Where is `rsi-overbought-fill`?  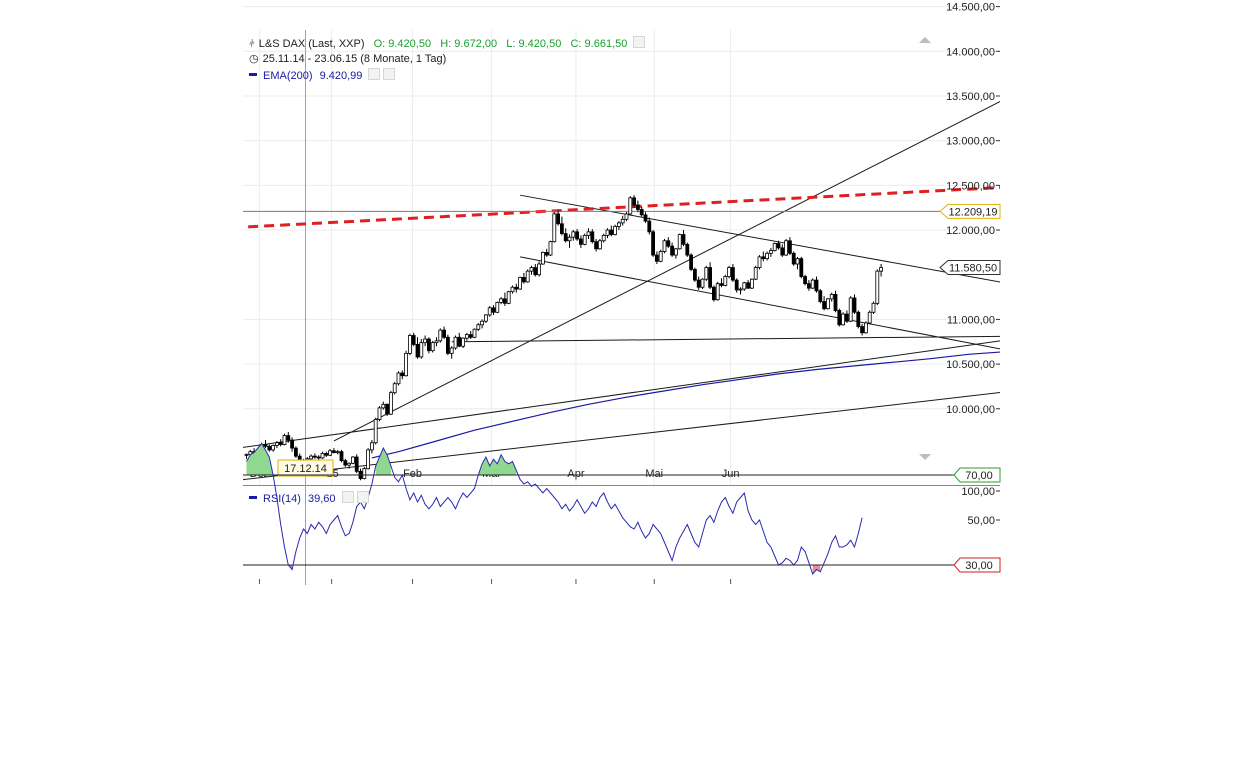 rsi-overbought-fill is located at coordinates (260, 459).